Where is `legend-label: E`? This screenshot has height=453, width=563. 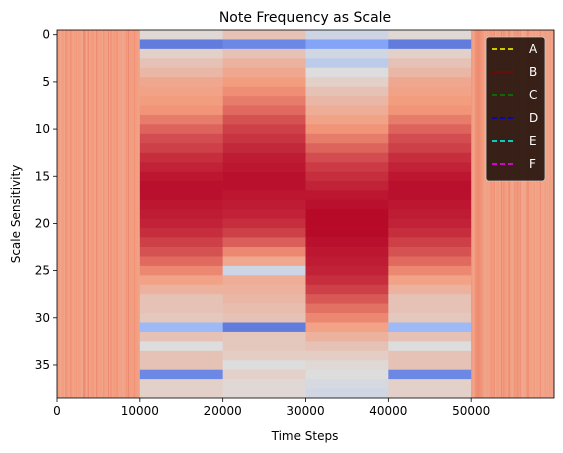
legend-label: E is located at coordinates (533, 141).